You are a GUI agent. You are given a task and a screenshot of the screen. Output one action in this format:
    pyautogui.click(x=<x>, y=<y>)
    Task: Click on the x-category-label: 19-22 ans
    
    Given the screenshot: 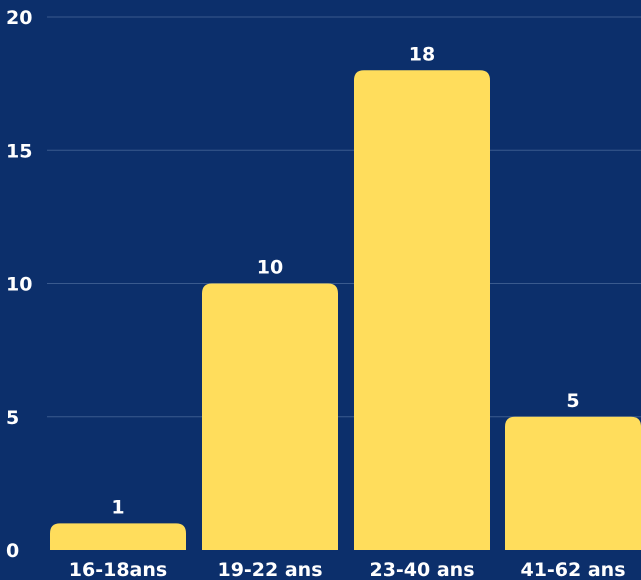 What is the action you would take?
    pyautogui.click(x=269, y=569)
    